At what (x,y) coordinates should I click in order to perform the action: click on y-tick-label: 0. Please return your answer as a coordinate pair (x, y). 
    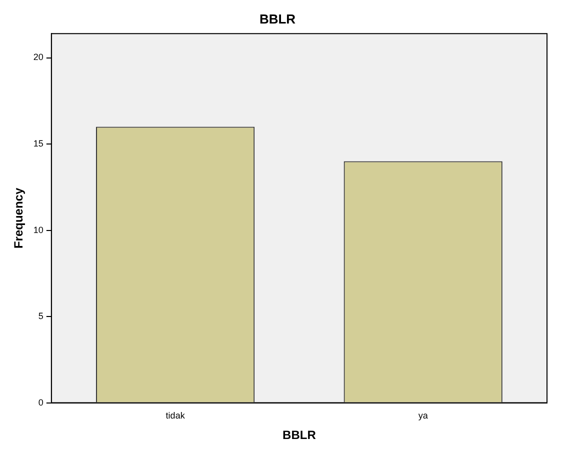
    Looking at the image, I should click on (41, 402).